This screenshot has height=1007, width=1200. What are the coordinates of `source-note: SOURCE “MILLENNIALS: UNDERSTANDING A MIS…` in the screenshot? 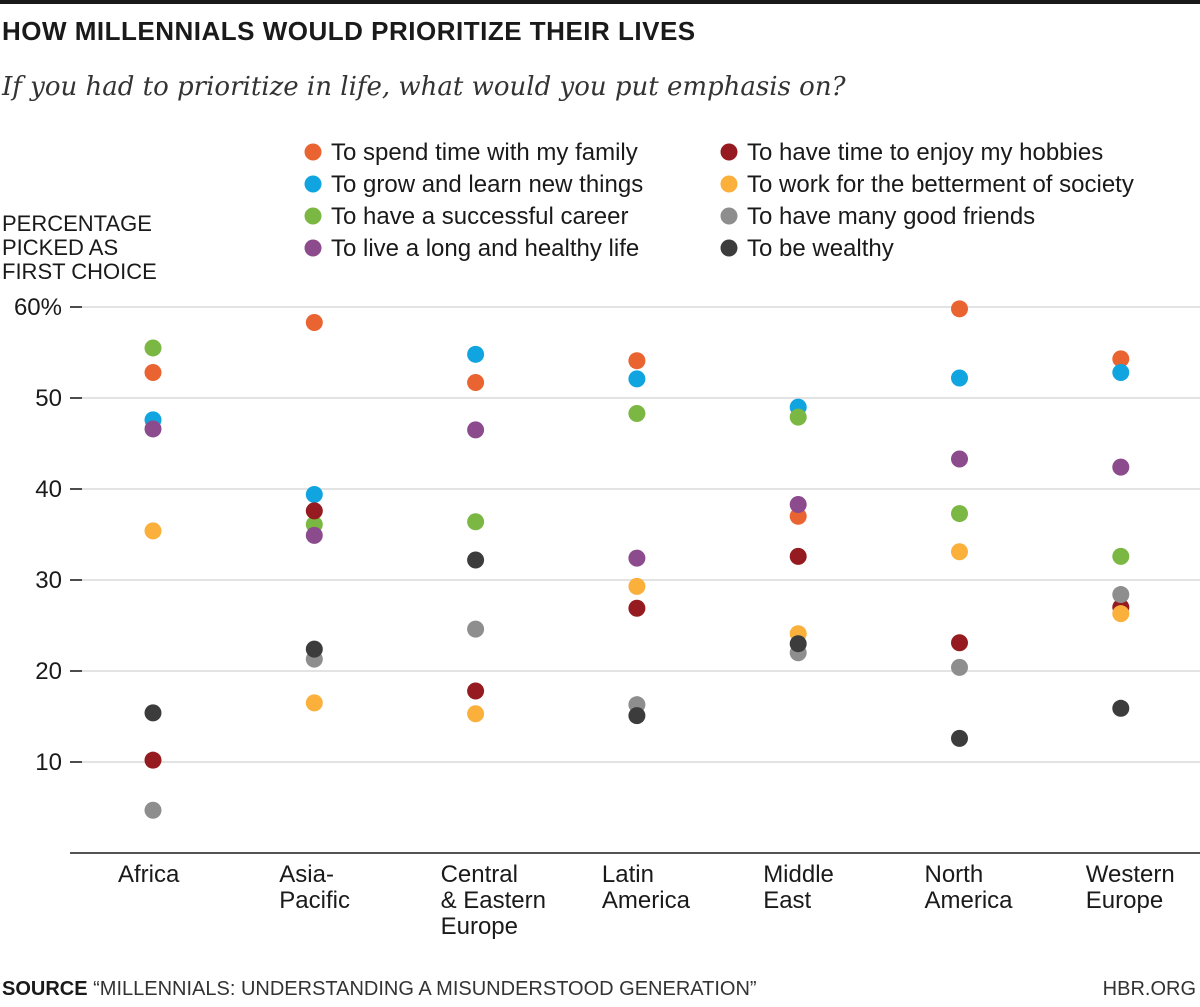 It's located at (379, 989).